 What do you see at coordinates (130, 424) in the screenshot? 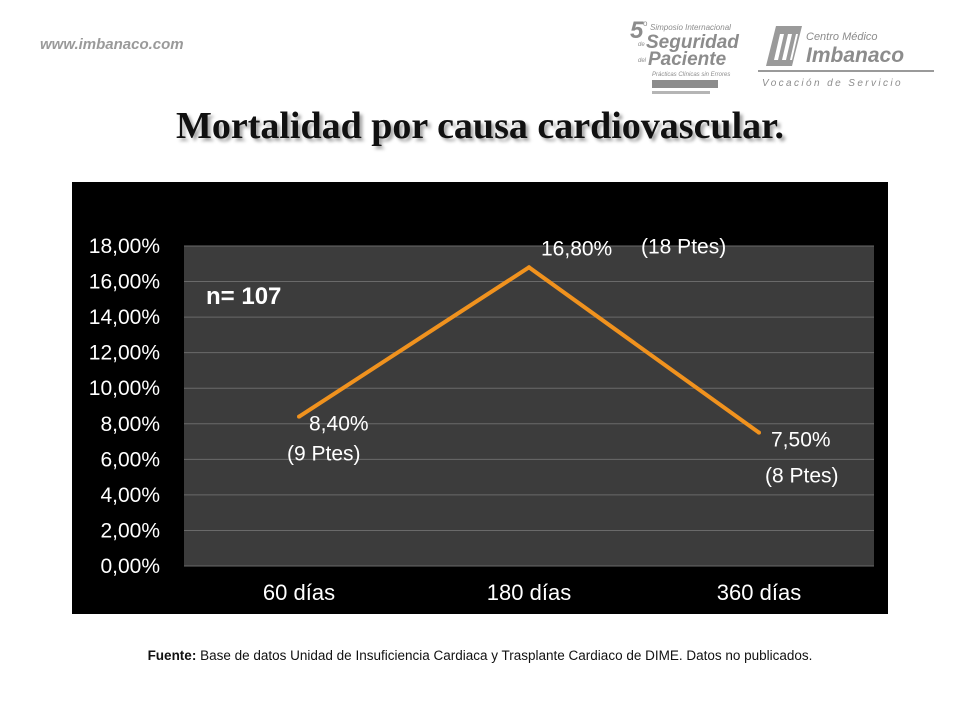
I see `y-tick-label: 8,00%` at bounding box center [130, 424].